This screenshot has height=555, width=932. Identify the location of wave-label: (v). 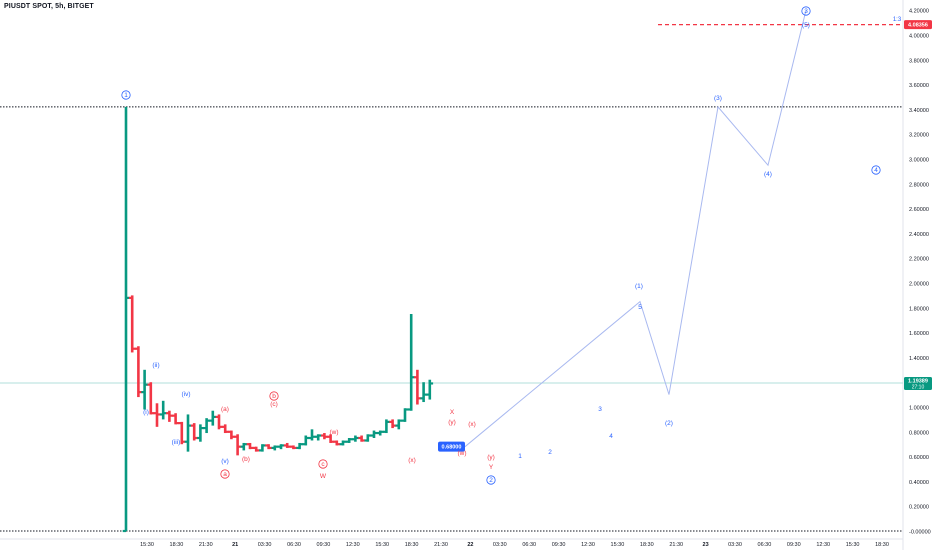
(225, 461).